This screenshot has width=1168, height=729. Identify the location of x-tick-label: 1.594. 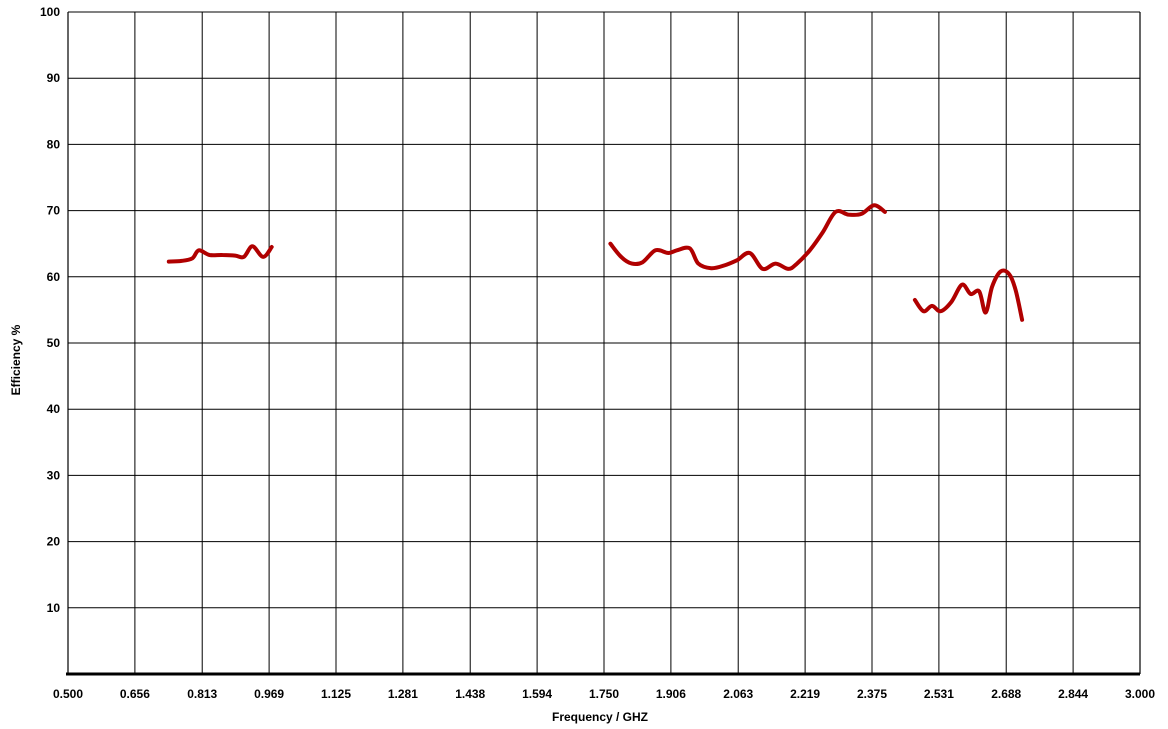
(537, 694).